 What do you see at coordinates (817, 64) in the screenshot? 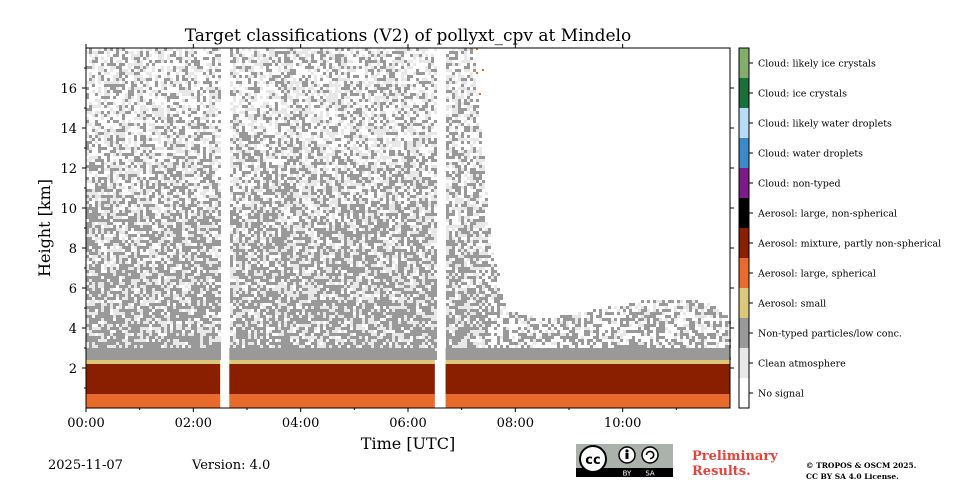
I see `legend-label: Cloud: likely ice crystals` at bounding box center [817, 64].